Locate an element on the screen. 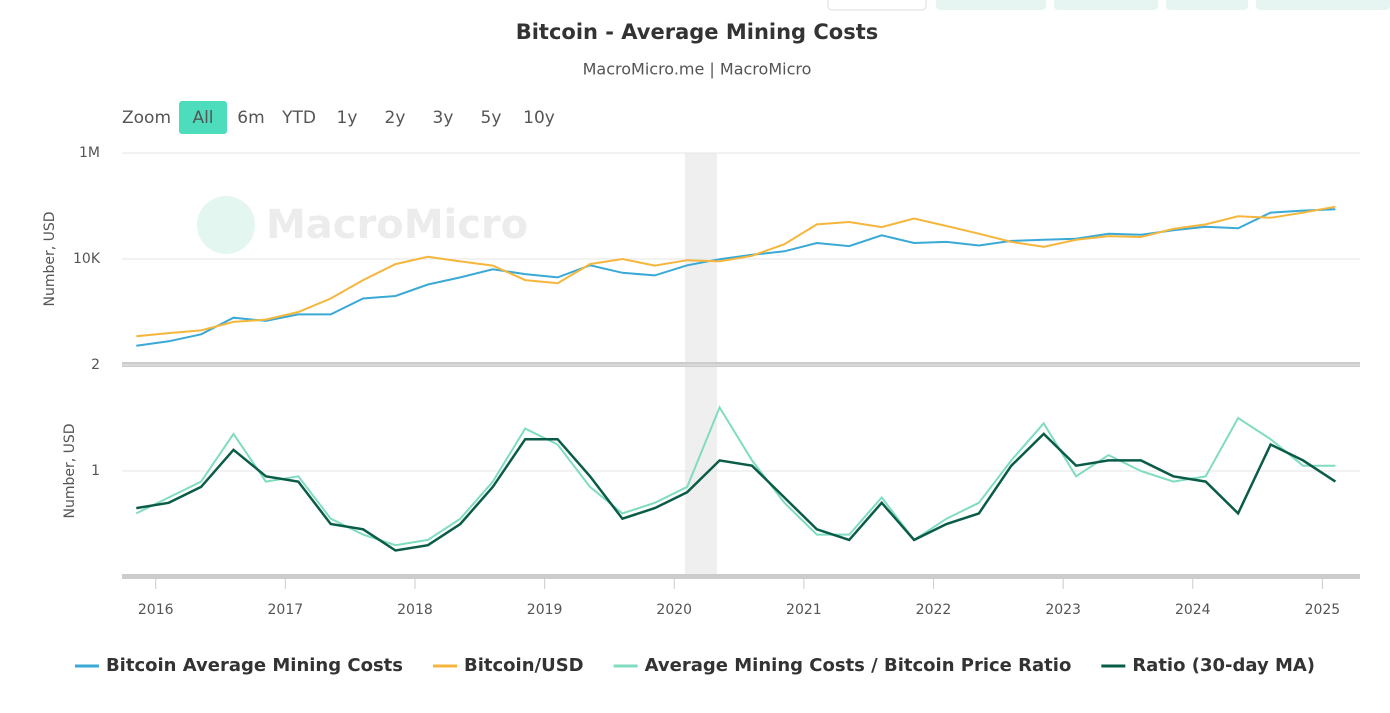 The width and height of the screenshot is (1390, 713). x-tick-label: 2023 is located at coordinates (1063, 610).